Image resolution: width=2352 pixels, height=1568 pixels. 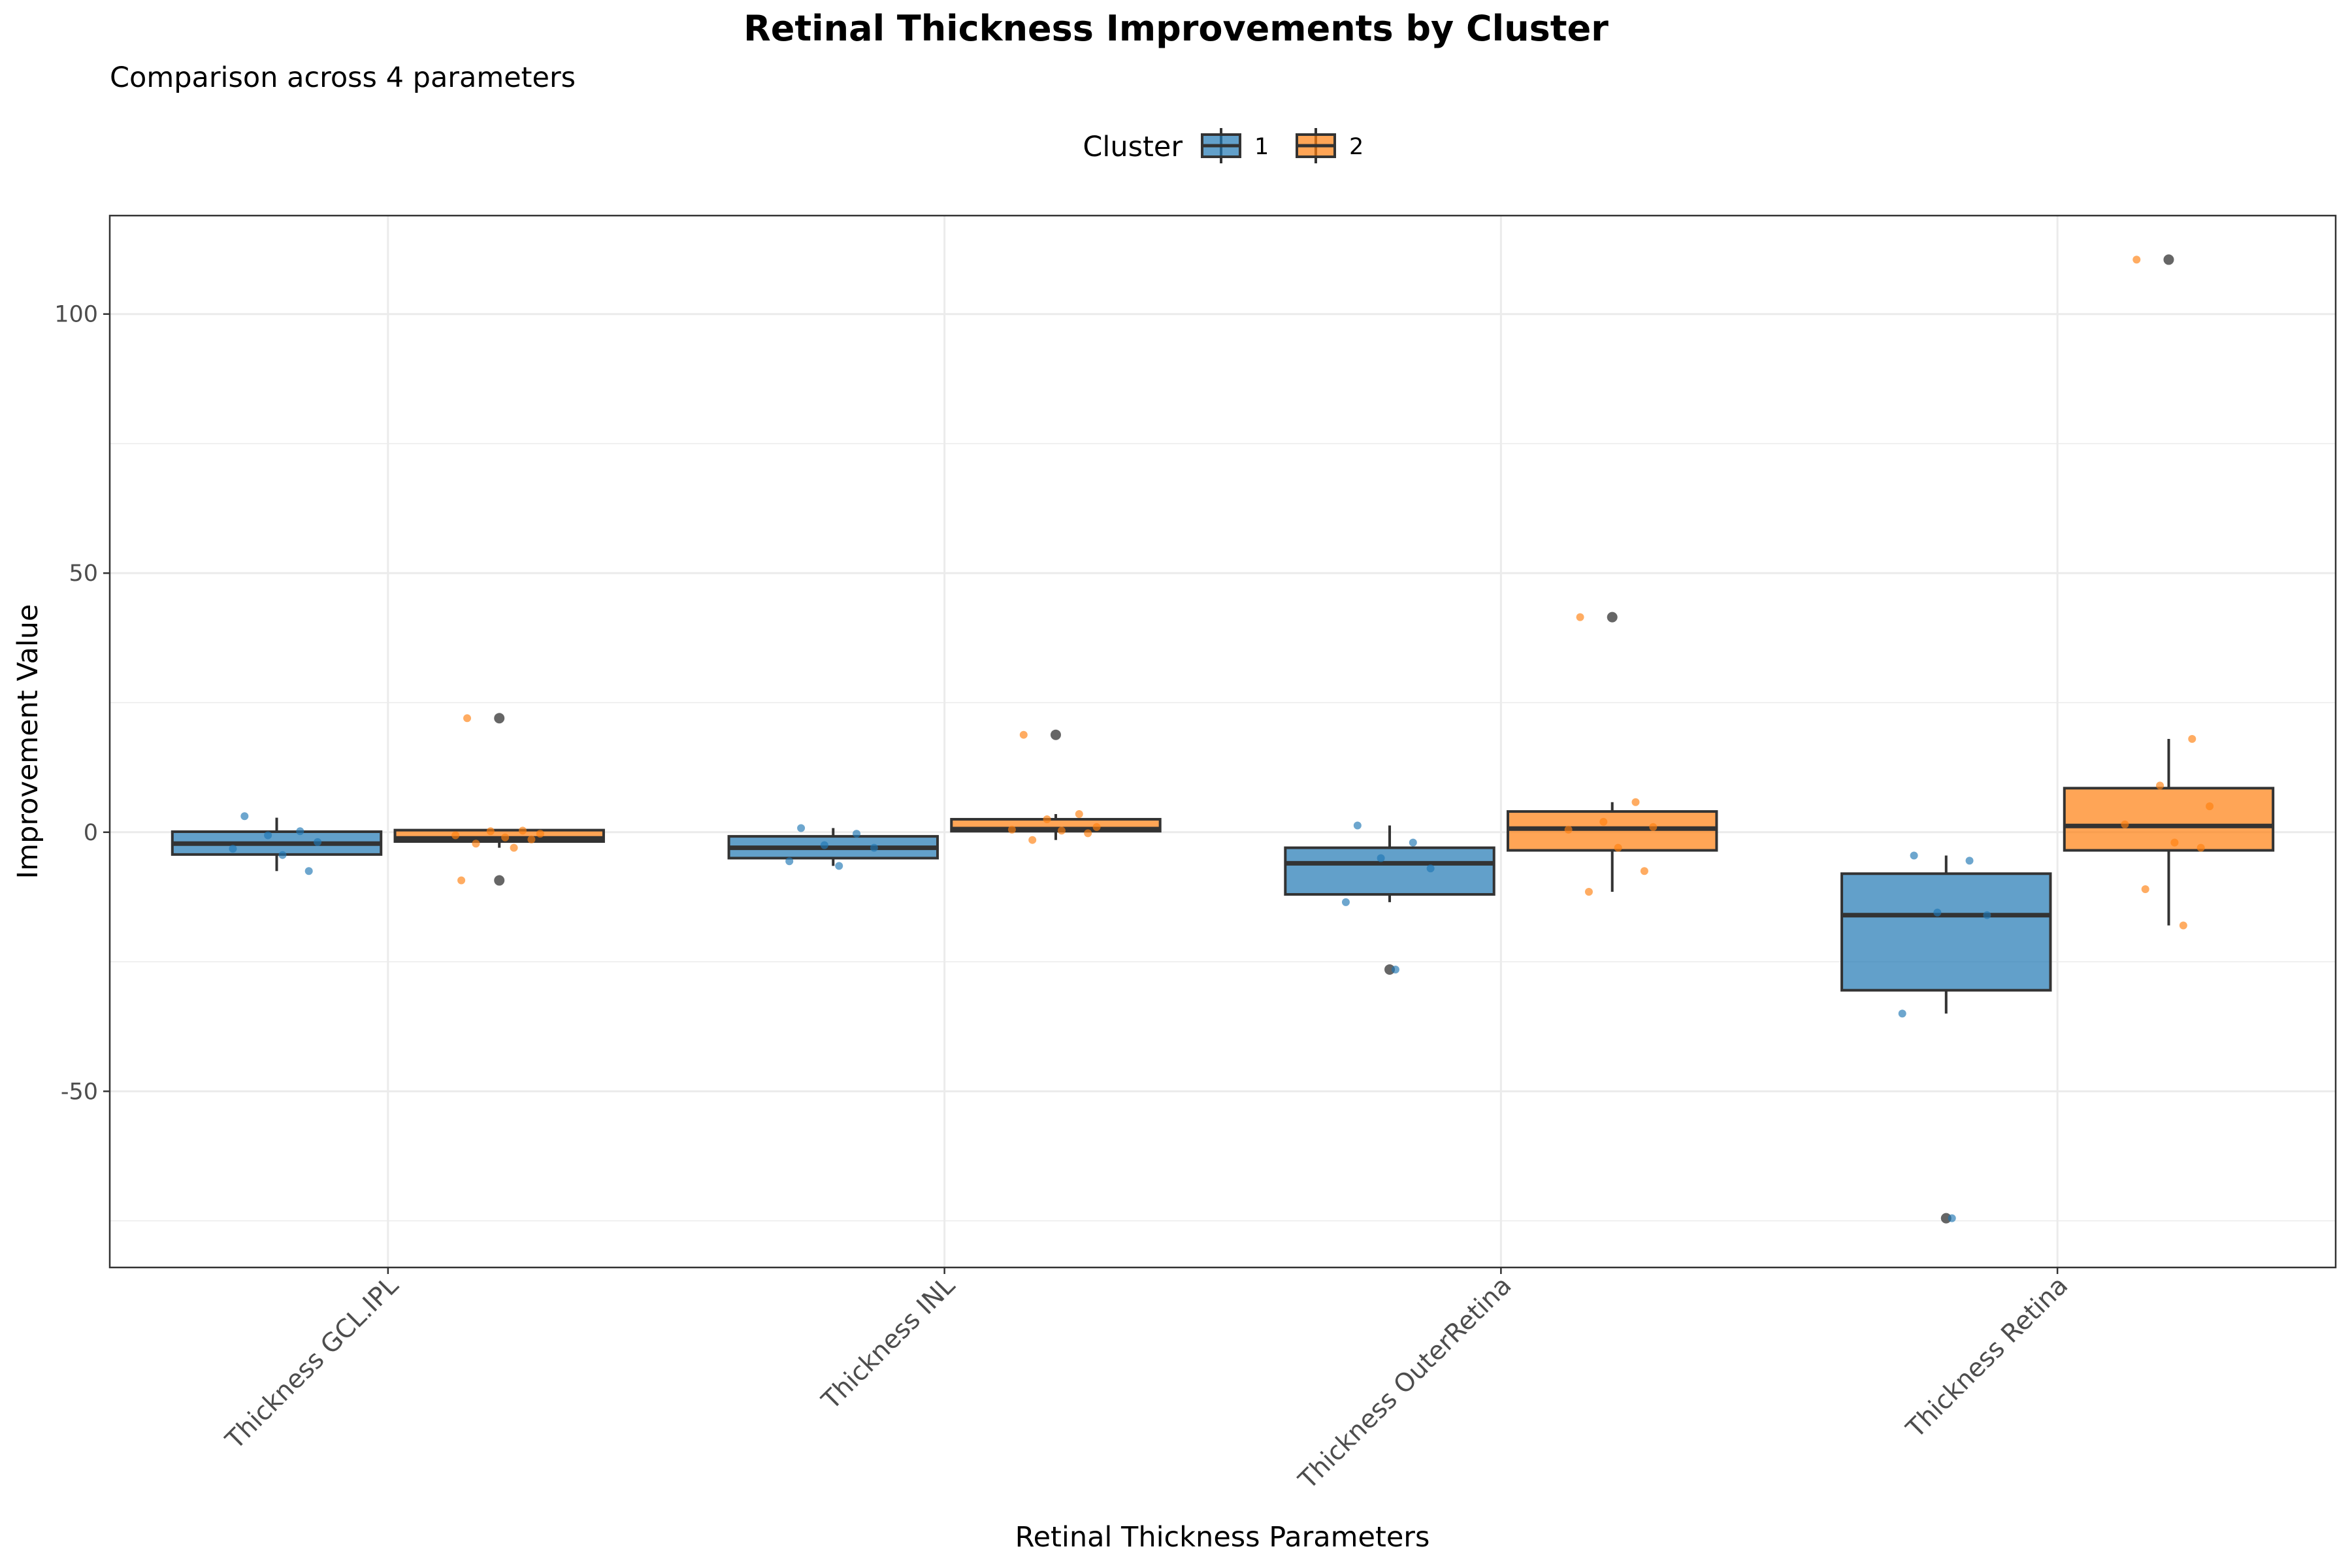 What do you see at coordinates (1222, 1537) in the screenshot?
I see `x-axis-title: Retinal Thickness Parameters` at bounding box center [1222, 1537].